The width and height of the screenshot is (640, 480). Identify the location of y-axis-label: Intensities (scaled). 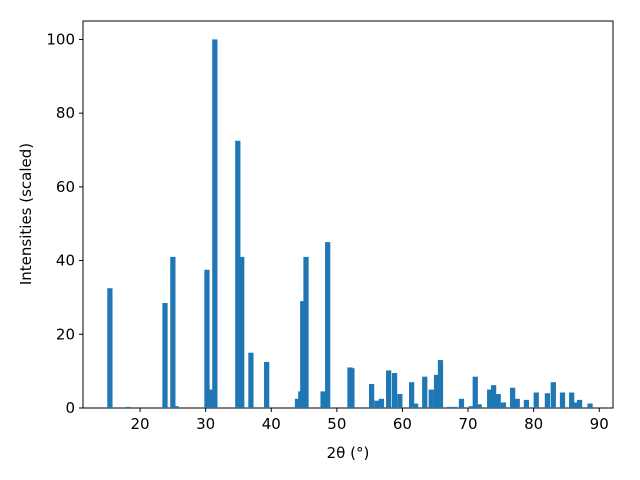
(26, 214).